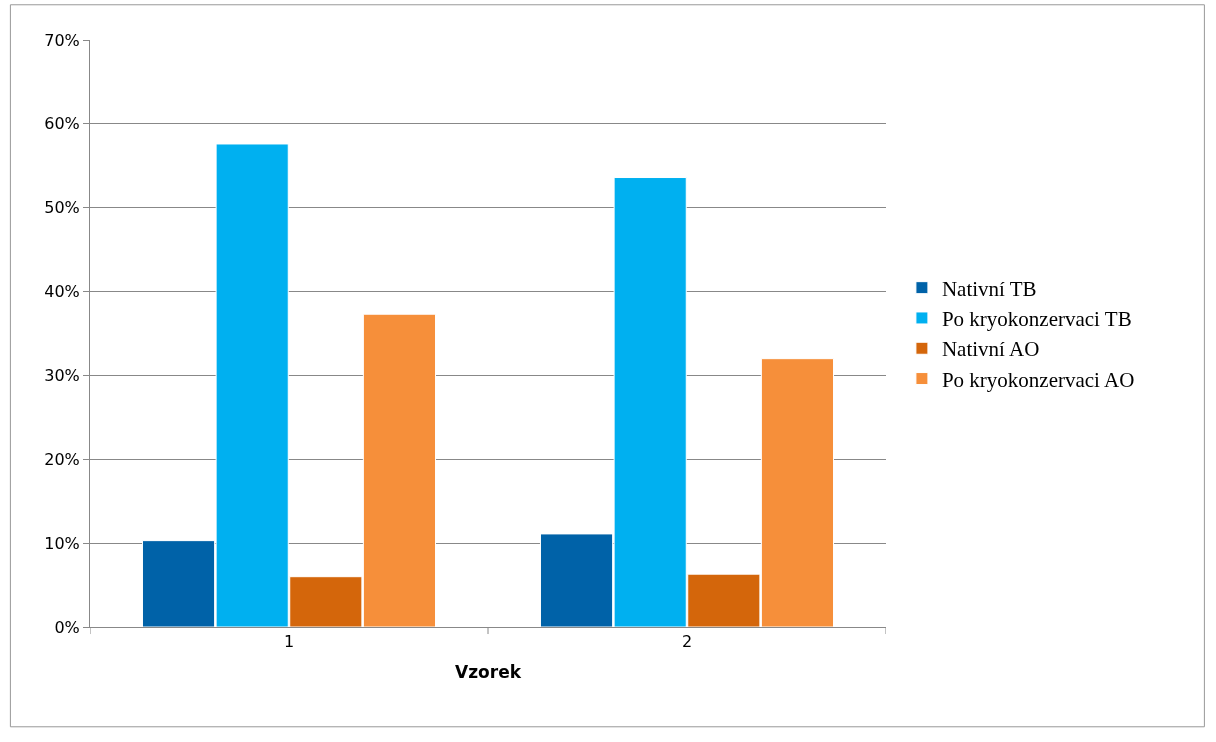  Describe the element at coordinates (62, 543) in the screenshot. I see `y-tick-label: 10%` at that location.